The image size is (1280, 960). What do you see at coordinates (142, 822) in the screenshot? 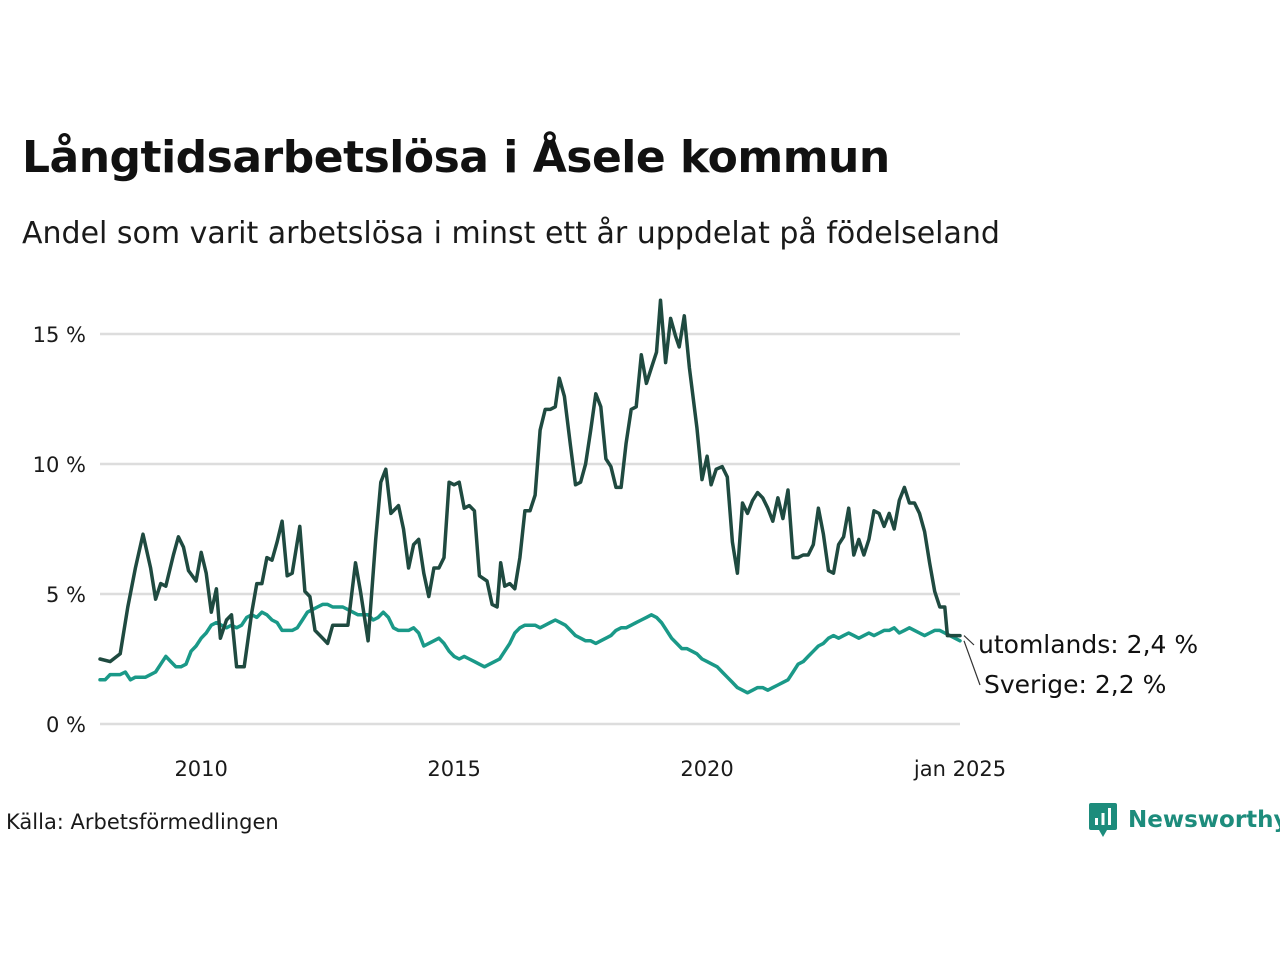
I see `source-note: Källa: Arbetsförmedlingen` at bounding box center [142, 822].